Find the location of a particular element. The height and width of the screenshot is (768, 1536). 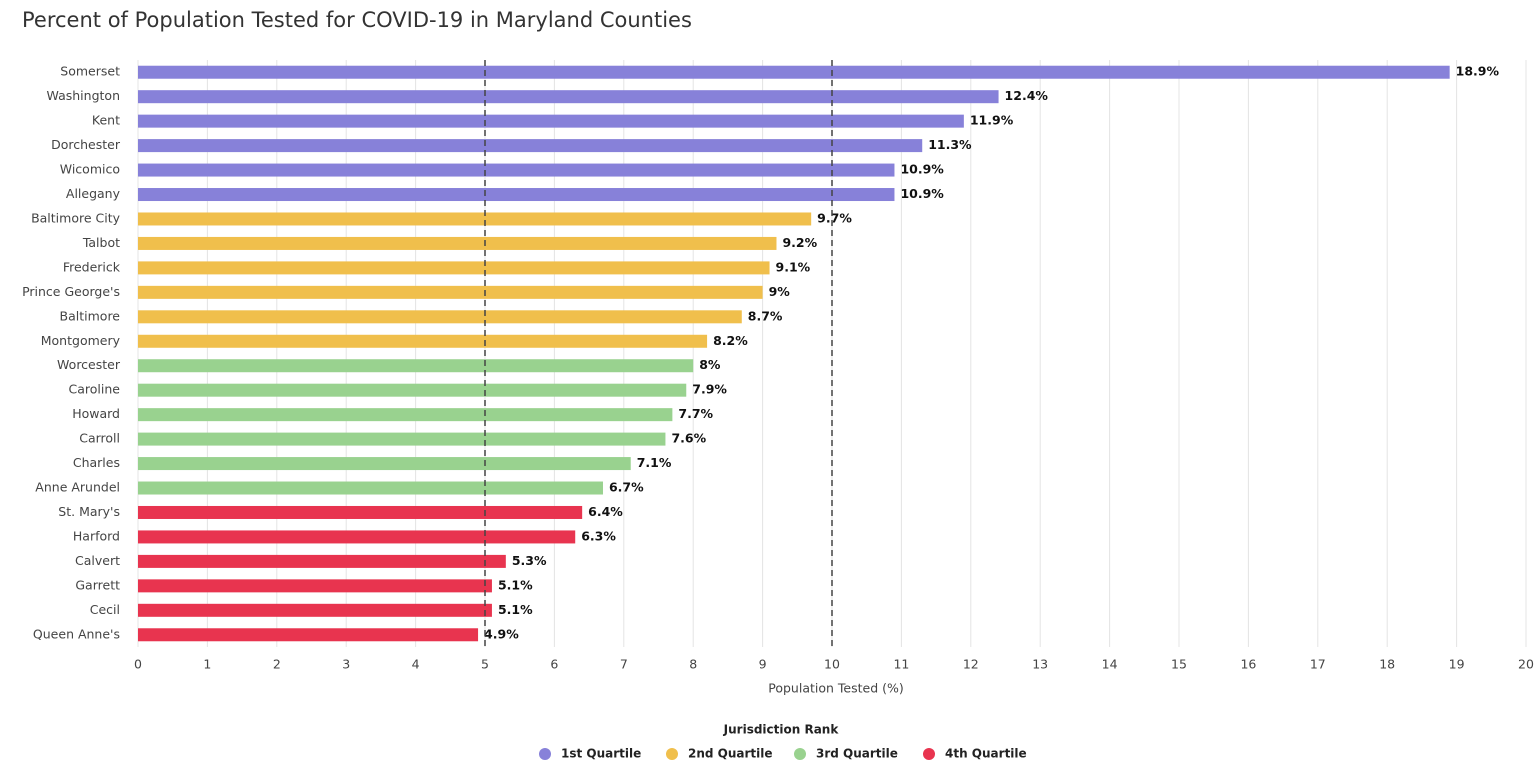

y-tick-label: Cecil is located at coordinates (105, 609).